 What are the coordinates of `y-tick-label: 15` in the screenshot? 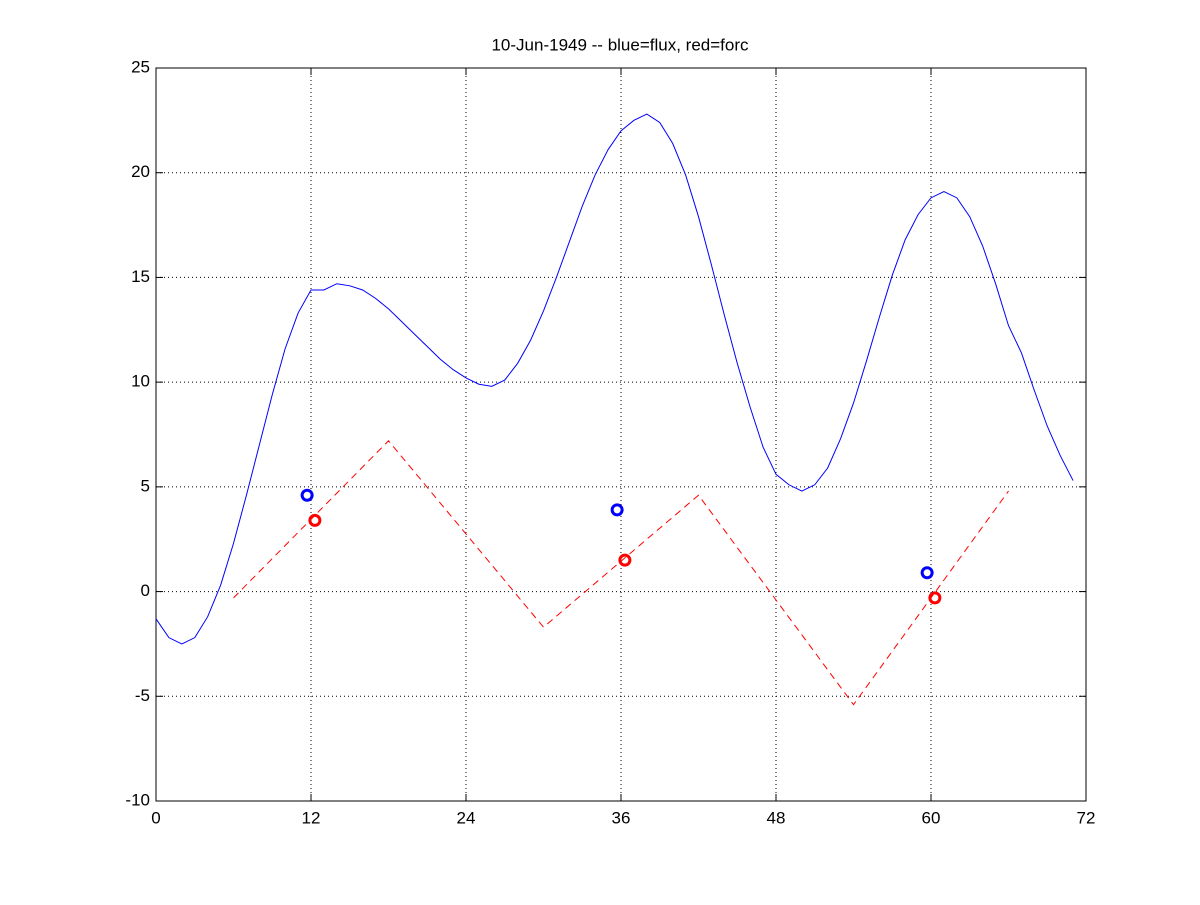 It's located at (140, 276).